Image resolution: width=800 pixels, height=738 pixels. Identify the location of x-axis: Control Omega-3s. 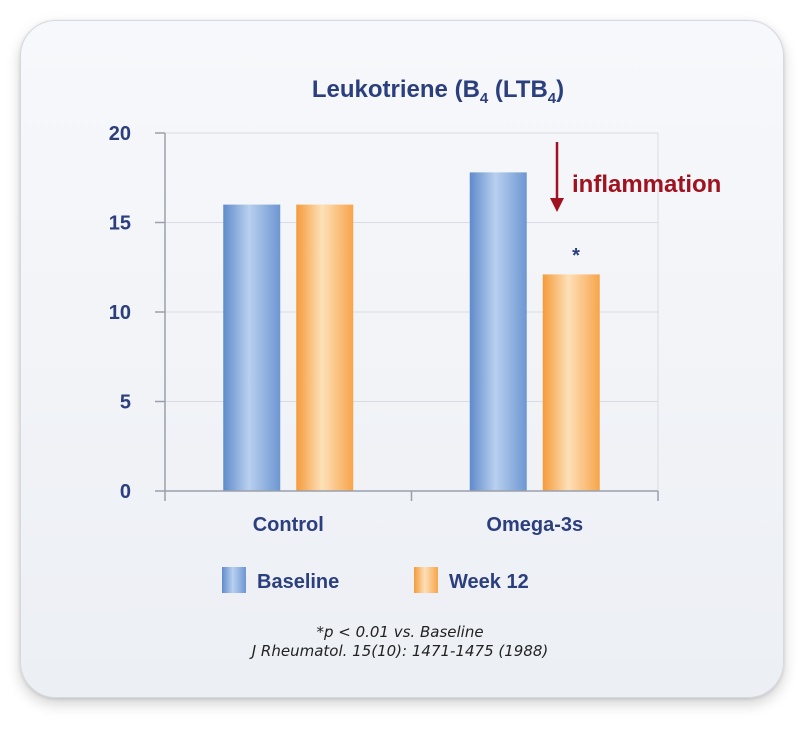
(411, 513).